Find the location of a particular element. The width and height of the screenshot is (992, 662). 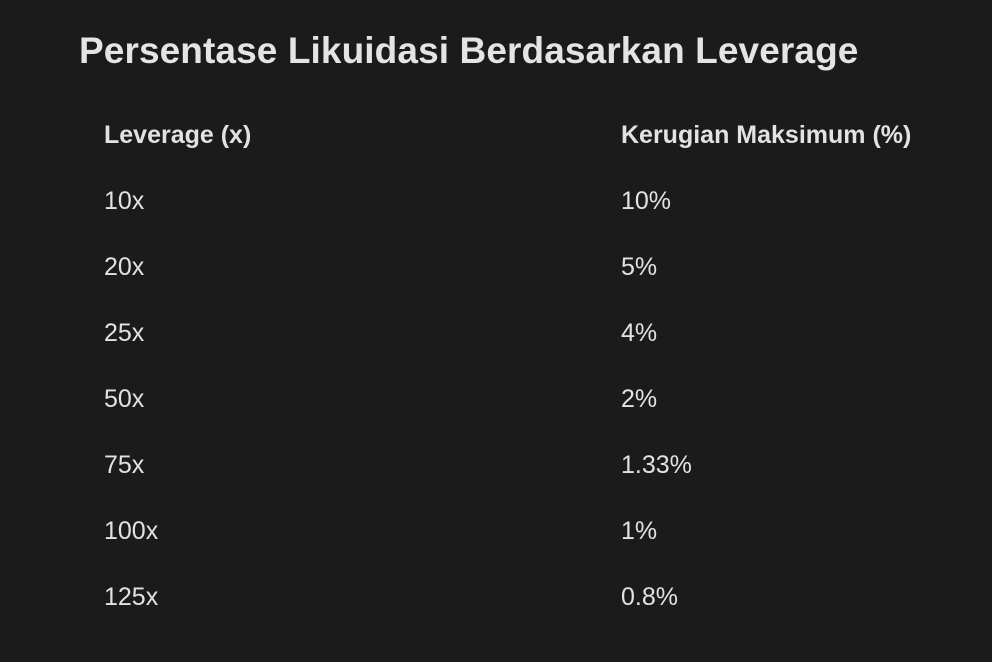

table-header-row: Leverage (x) Kerugian Maksimum (%) is located at coordinates (534, 135).